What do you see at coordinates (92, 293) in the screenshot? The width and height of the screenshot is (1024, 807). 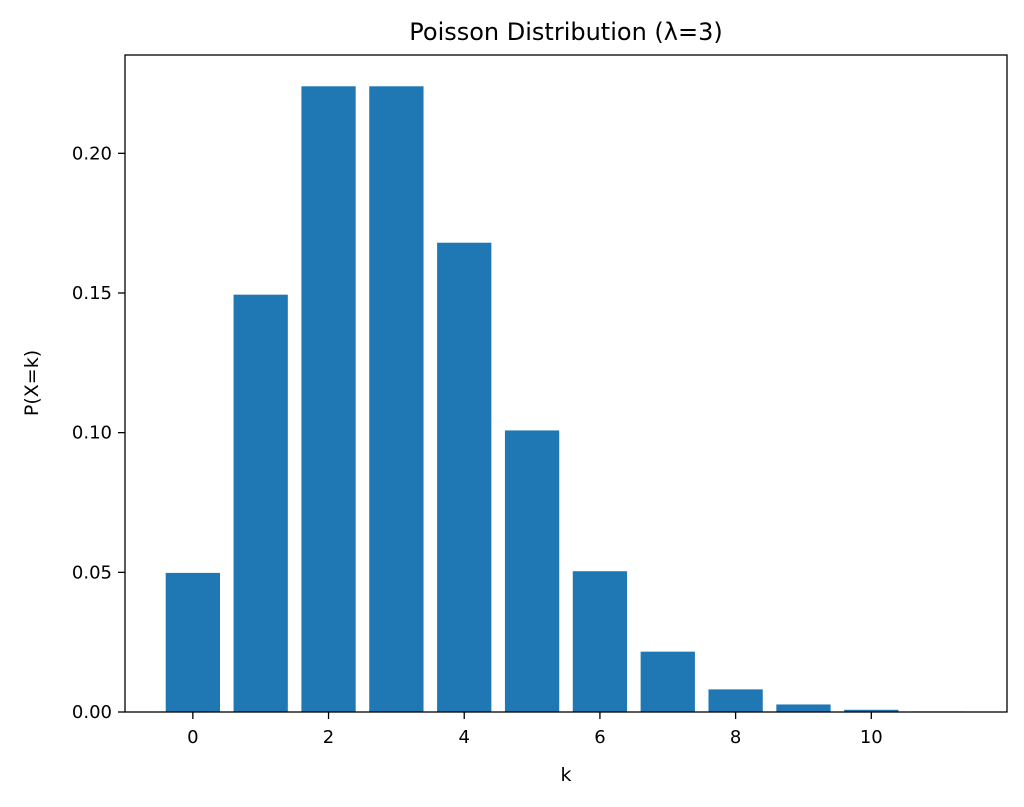 I see `y-tick-label: 0.15` at bounding box center [92, 293].